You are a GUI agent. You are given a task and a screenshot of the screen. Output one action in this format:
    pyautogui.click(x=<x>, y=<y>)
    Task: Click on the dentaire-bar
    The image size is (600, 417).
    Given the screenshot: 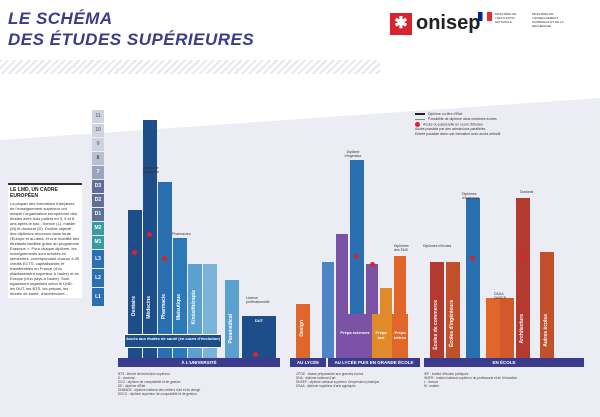 What is the action you would take?
    pyautogui.click(x=135, y=284)
    